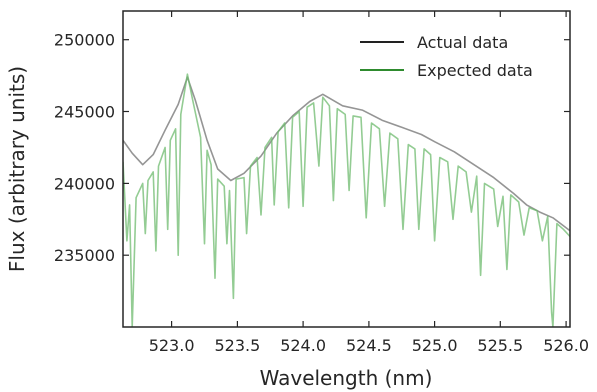  Describe the element at coordinates (446, 56) in the screenshot. I see `legend: Actual data Expected data` at that location.